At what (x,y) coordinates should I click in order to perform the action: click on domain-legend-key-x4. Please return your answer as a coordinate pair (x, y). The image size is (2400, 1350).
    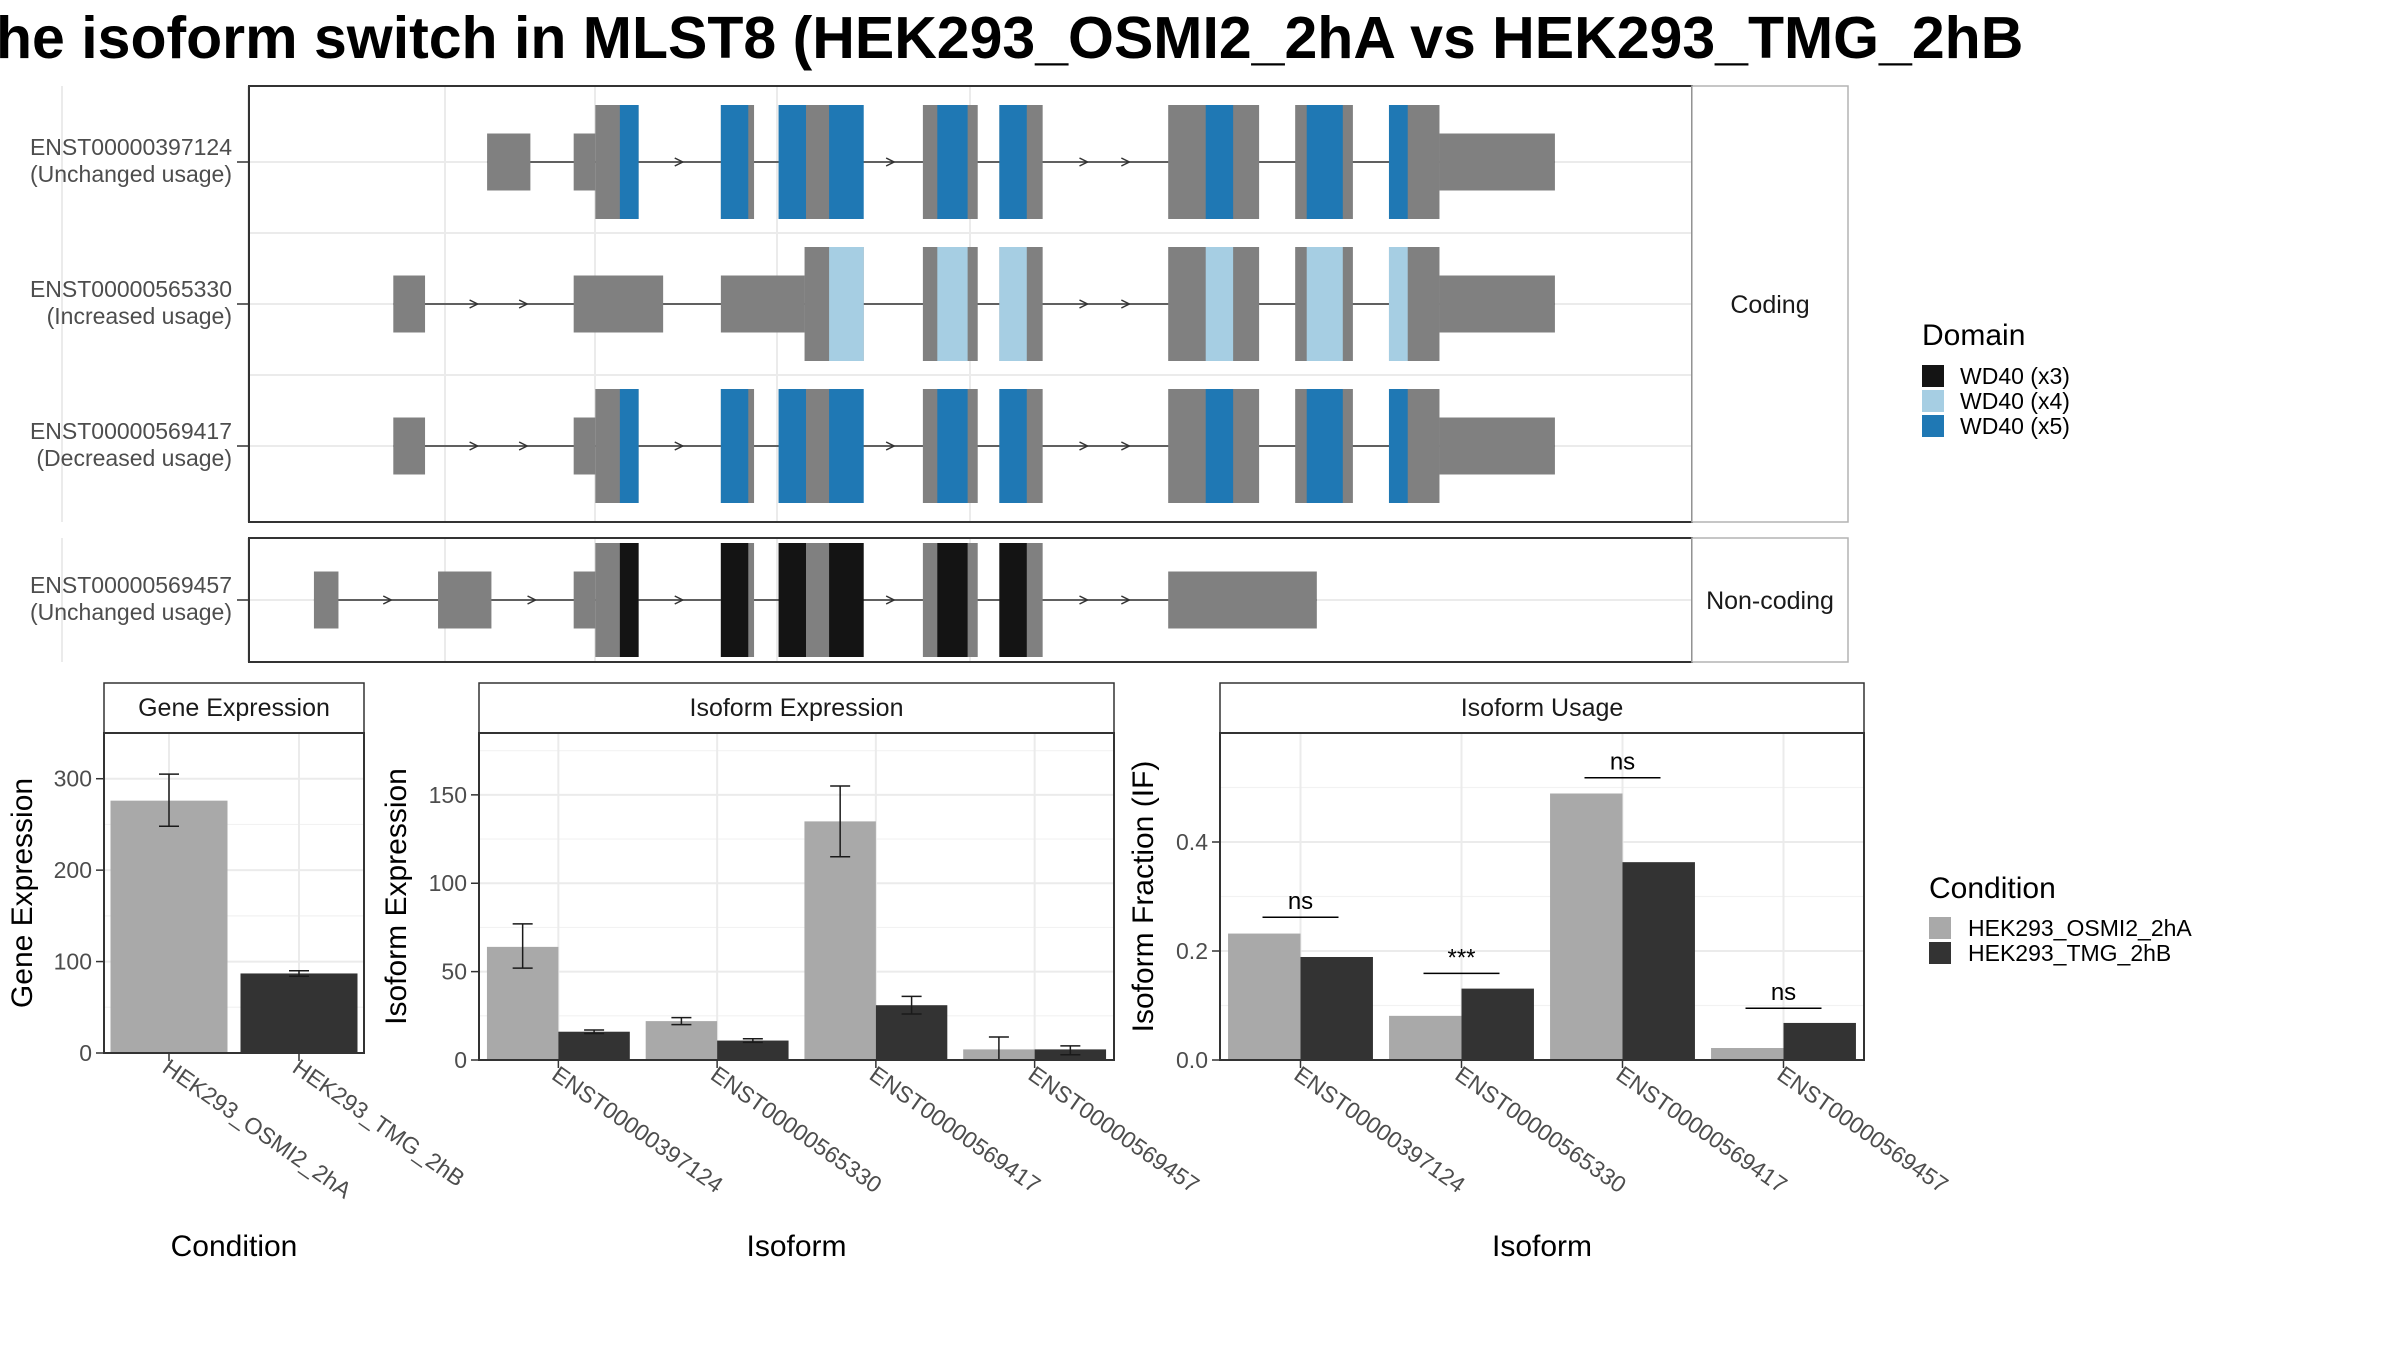
    Looking at the image, I should click on (1933, 401).